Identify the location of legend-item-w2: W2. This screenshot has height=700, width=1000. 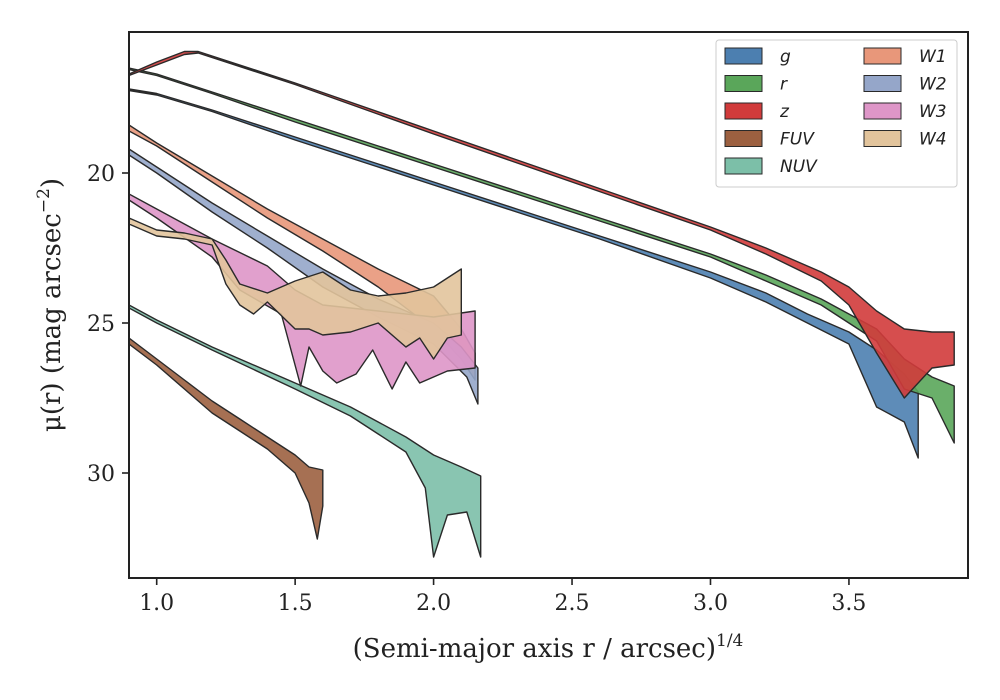
(905, 85).